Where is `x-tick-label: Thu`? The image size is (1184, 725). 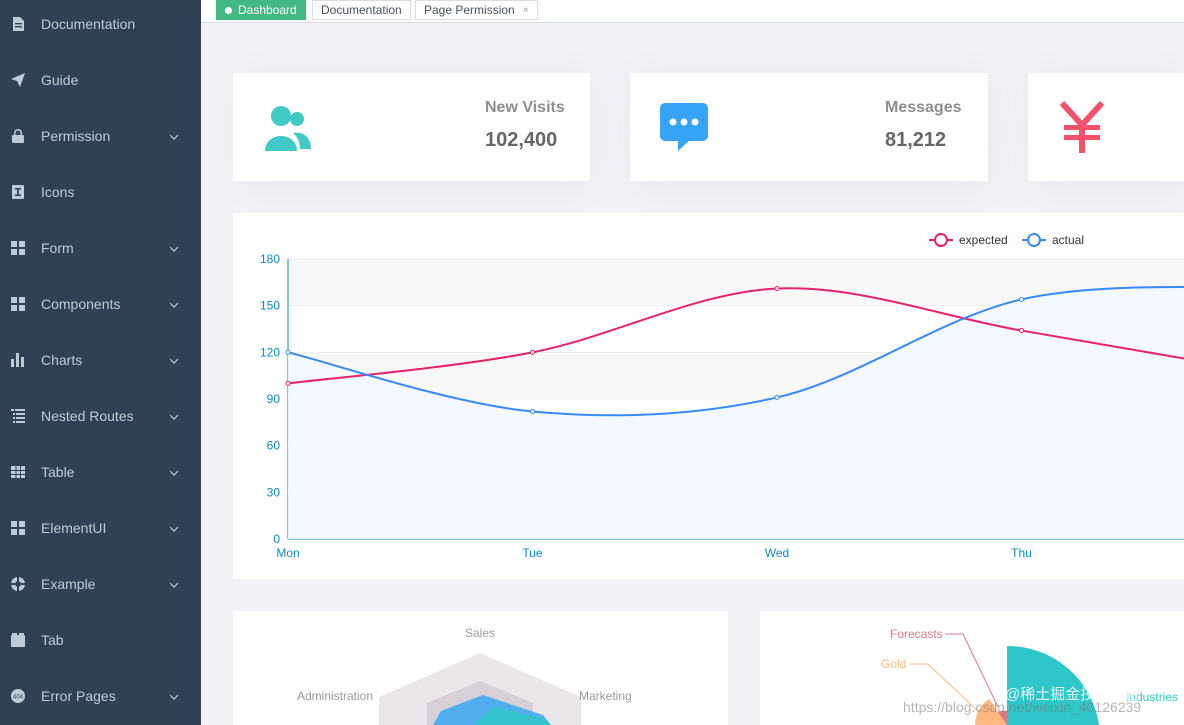 x-tick-label: Thu is located at coordinates (1021, 553).